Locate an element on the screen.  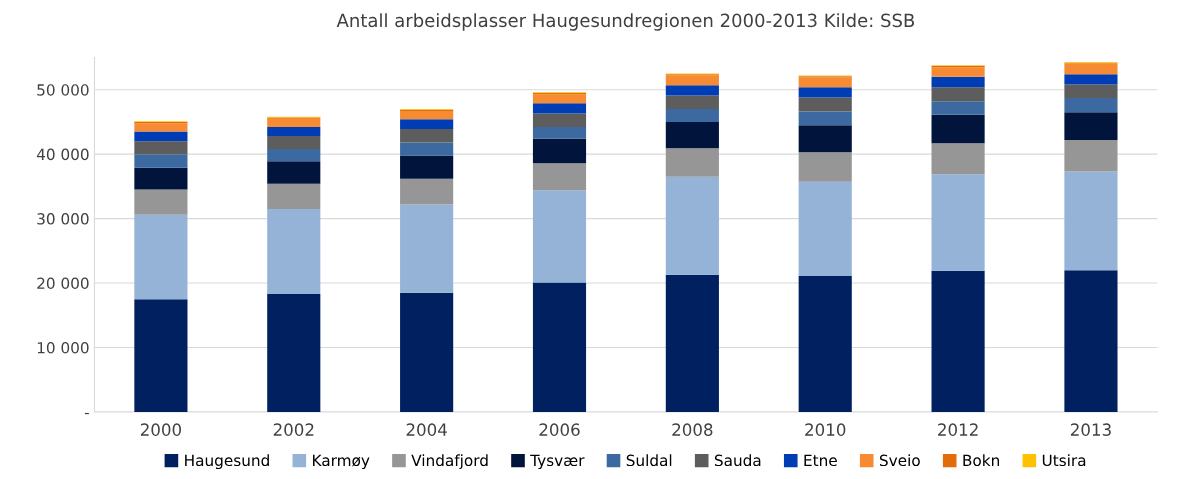
legend-label: Vindafjord is located at coordinates (449, 462).